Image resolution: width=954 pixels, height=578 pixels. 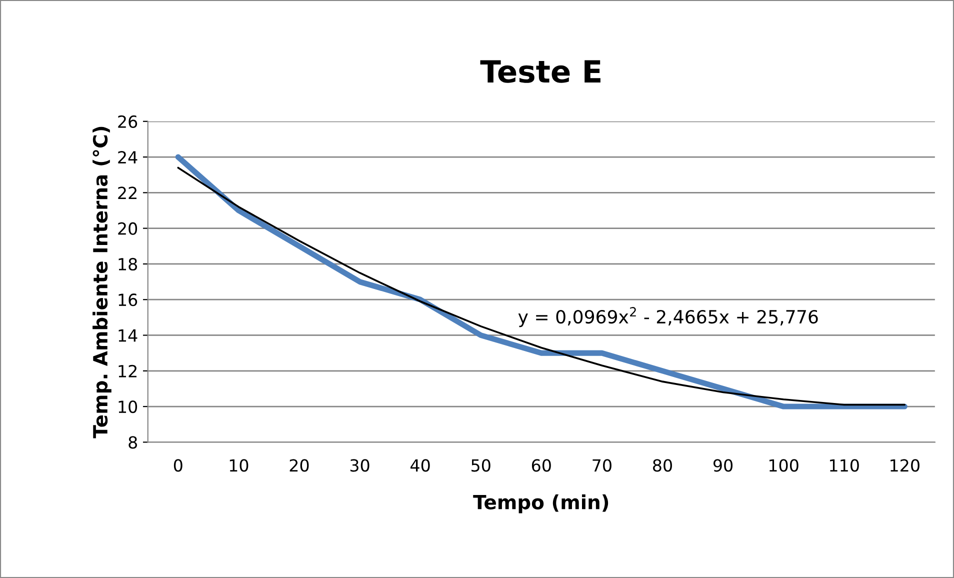 I want to click on y-tick-label: 16, so click(x=128, y=300).